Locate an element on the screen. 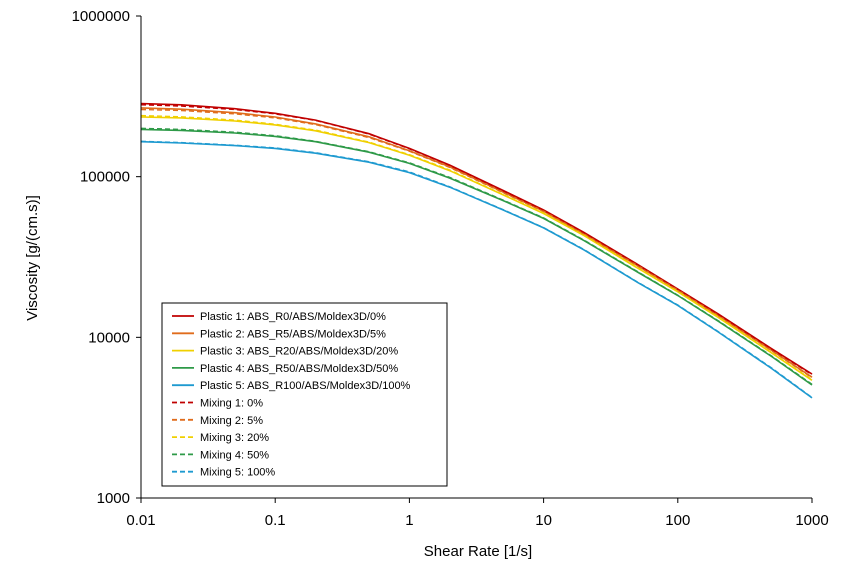 This screenshot has height=571, width=844. x-tick-label: 1000 is located at coordinates (811, 520).